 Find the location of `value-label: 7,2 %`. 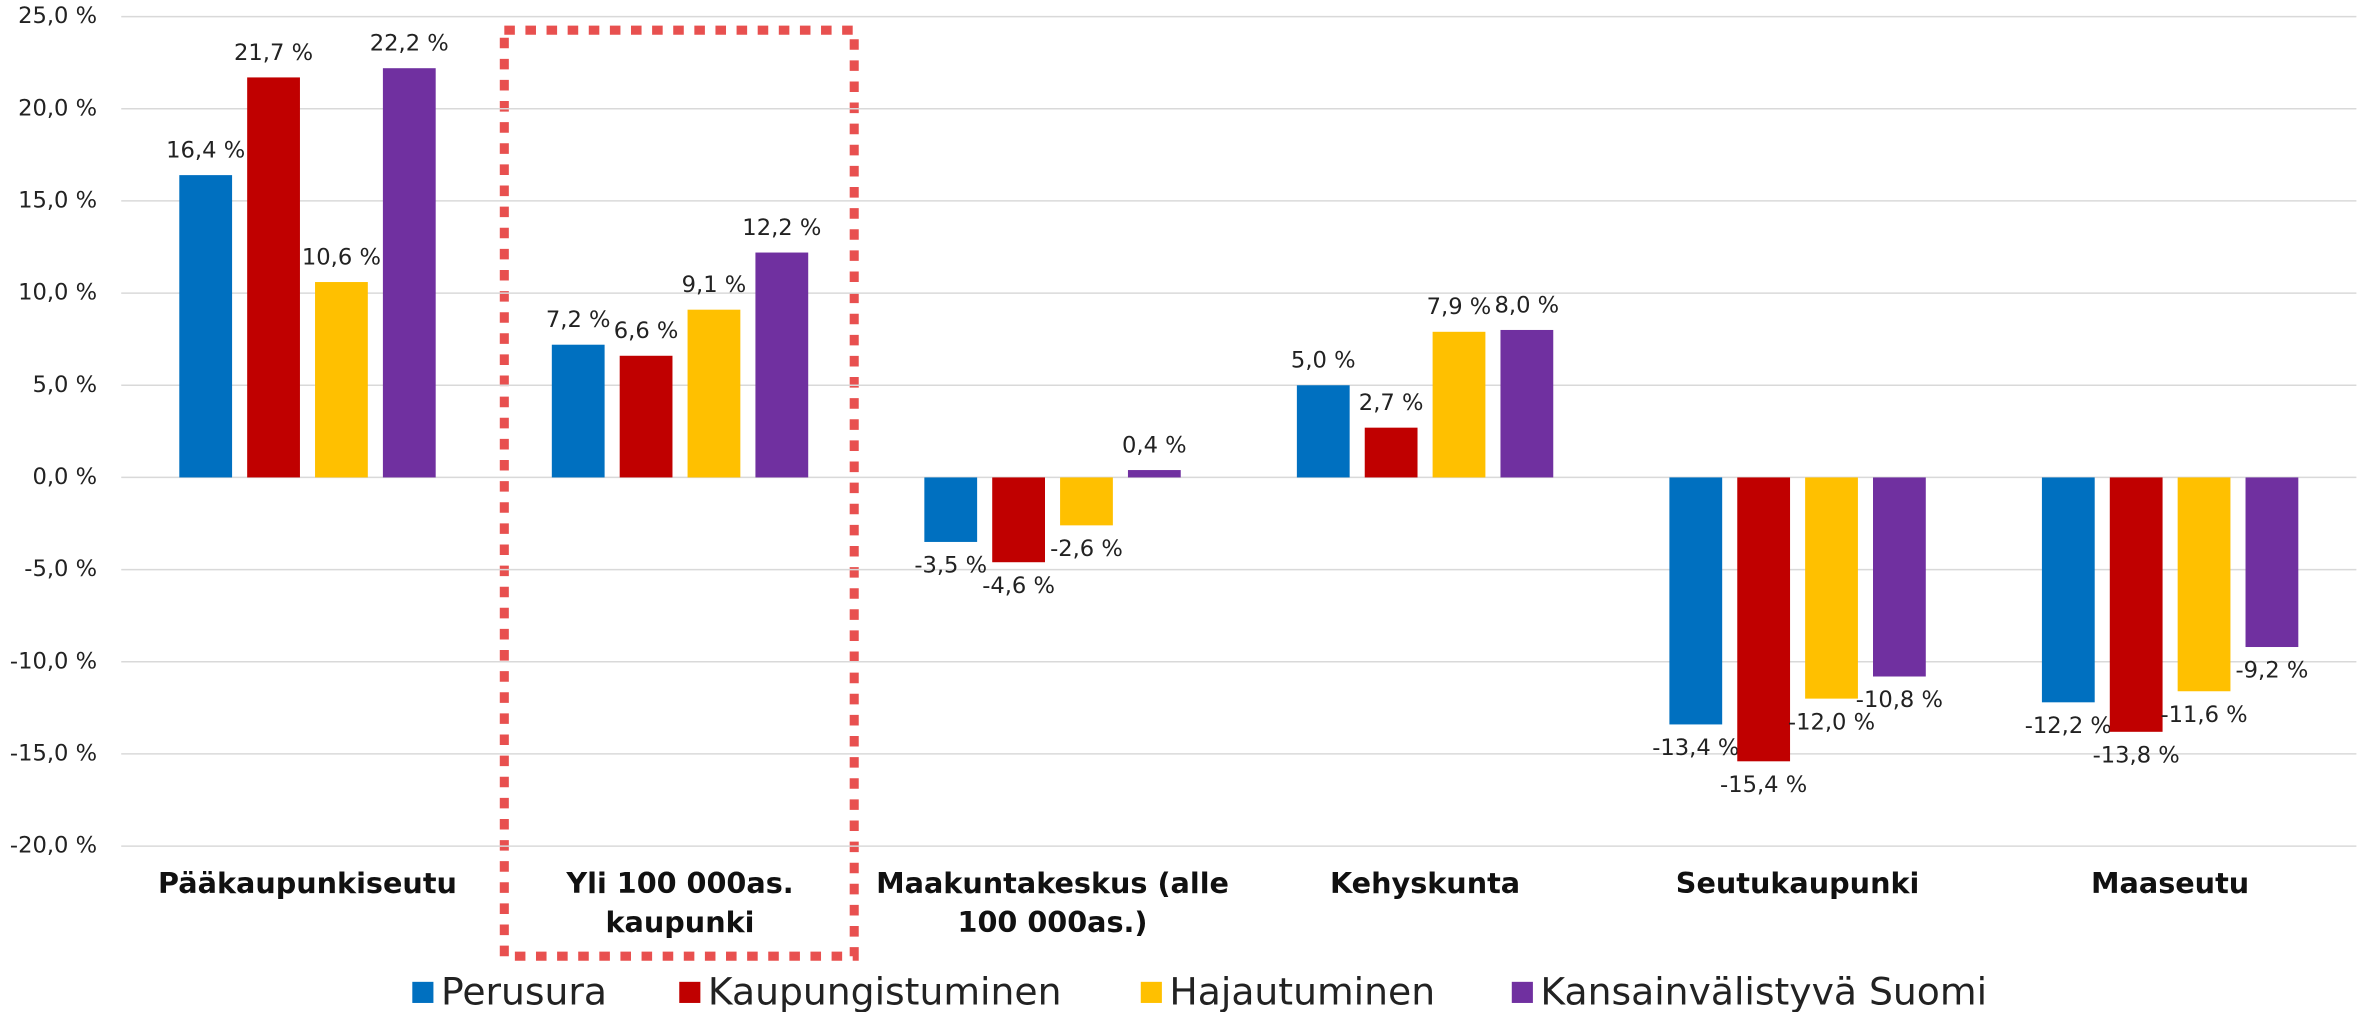

value-label: 7,2 % is located at coordinates (578, 320).